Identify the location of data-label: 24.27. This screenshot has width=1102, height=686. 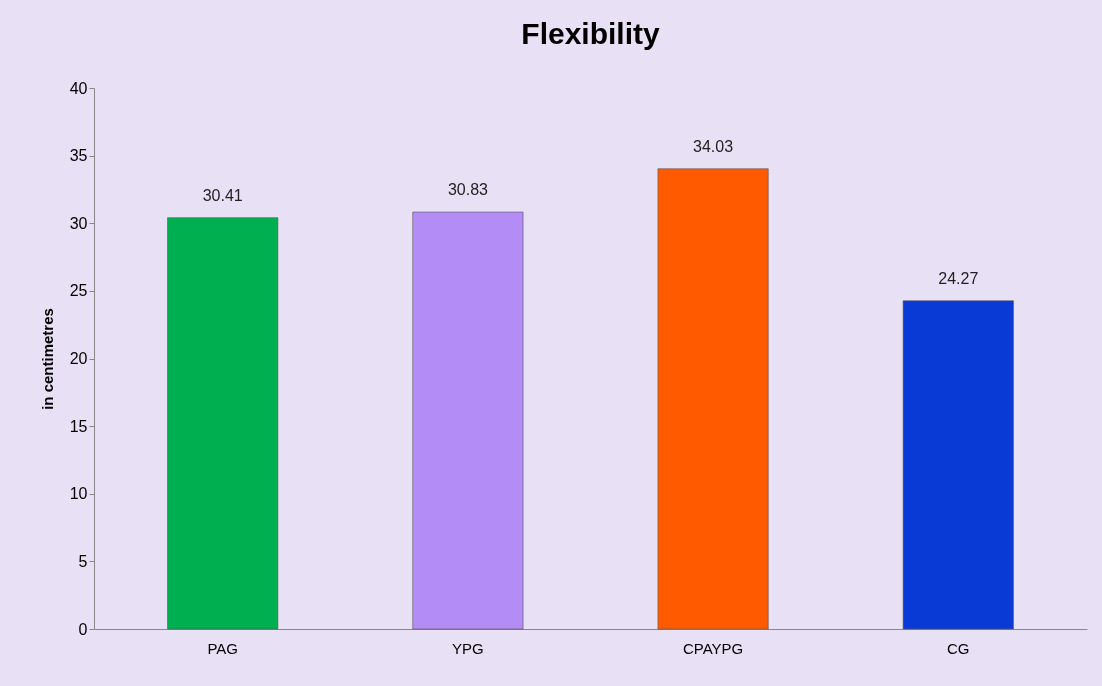
(958, 278).